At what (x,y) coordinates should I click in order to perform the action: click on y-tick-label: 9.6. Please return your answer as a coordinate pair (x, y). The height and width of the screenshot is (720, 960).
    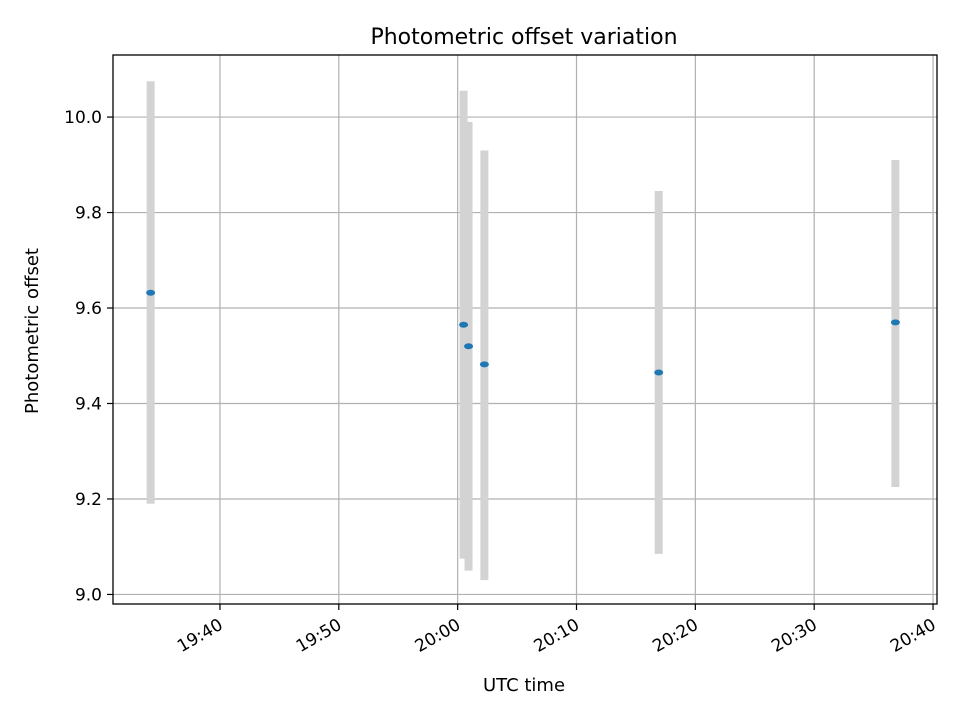
    Looking at the image, I should click on (88, 309).